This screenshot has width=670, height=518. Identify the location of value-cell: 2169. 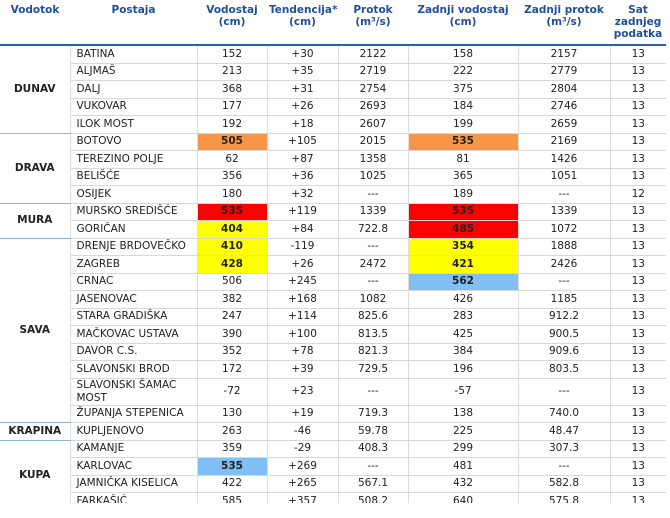
(563, 142).